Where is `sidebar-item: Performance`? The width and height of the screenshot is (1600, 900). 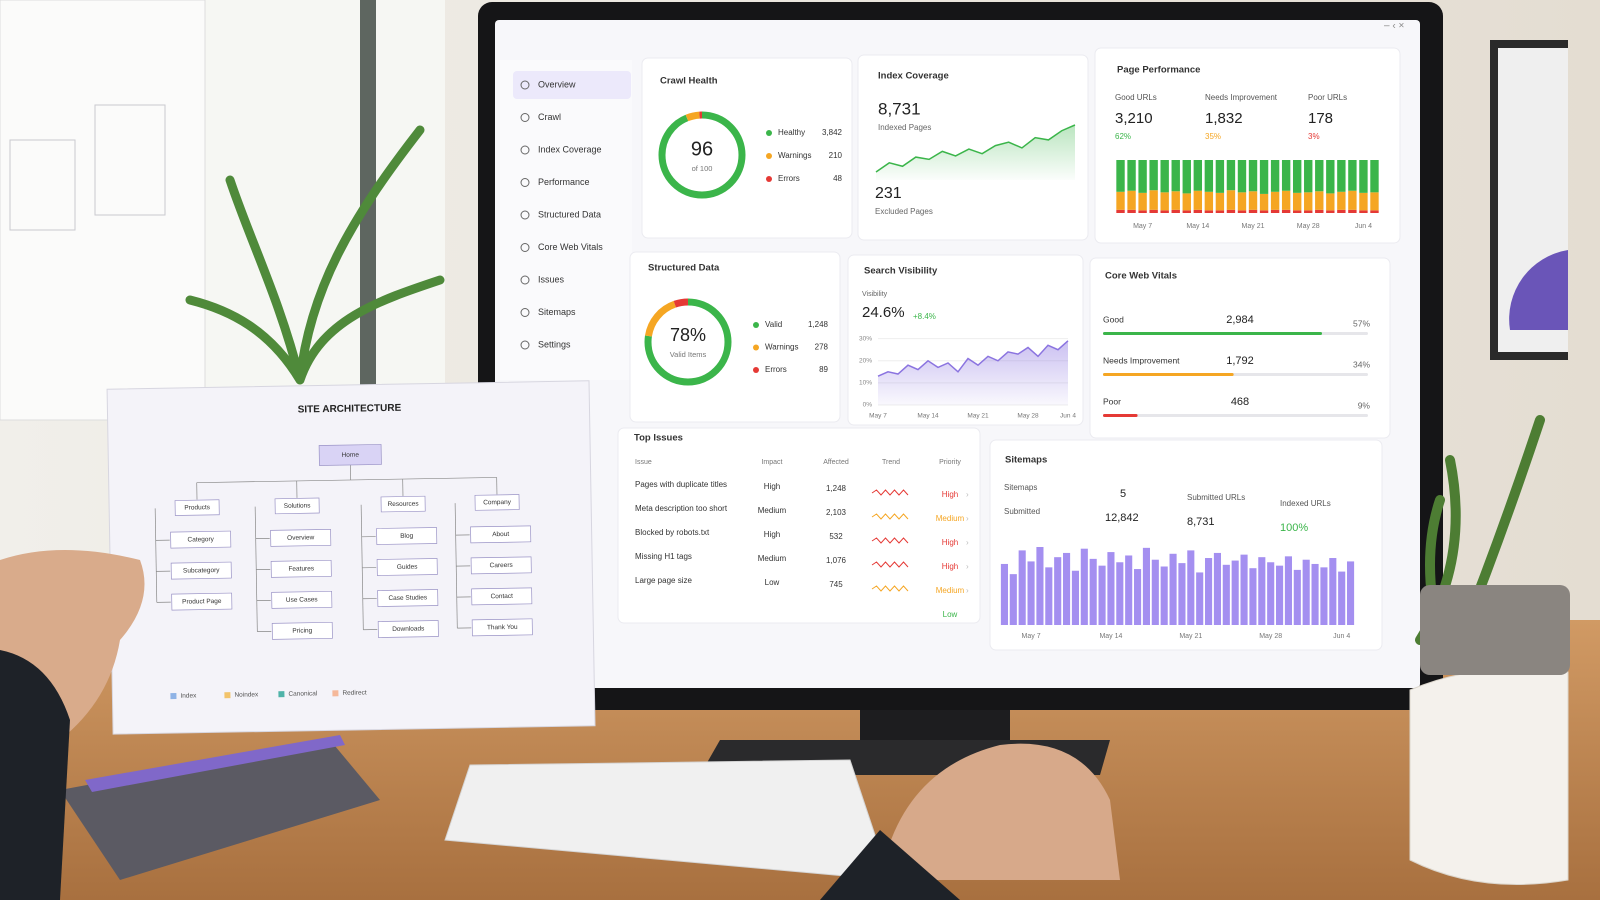
sidebar-item: Performance is located at coordinates (564, 182).